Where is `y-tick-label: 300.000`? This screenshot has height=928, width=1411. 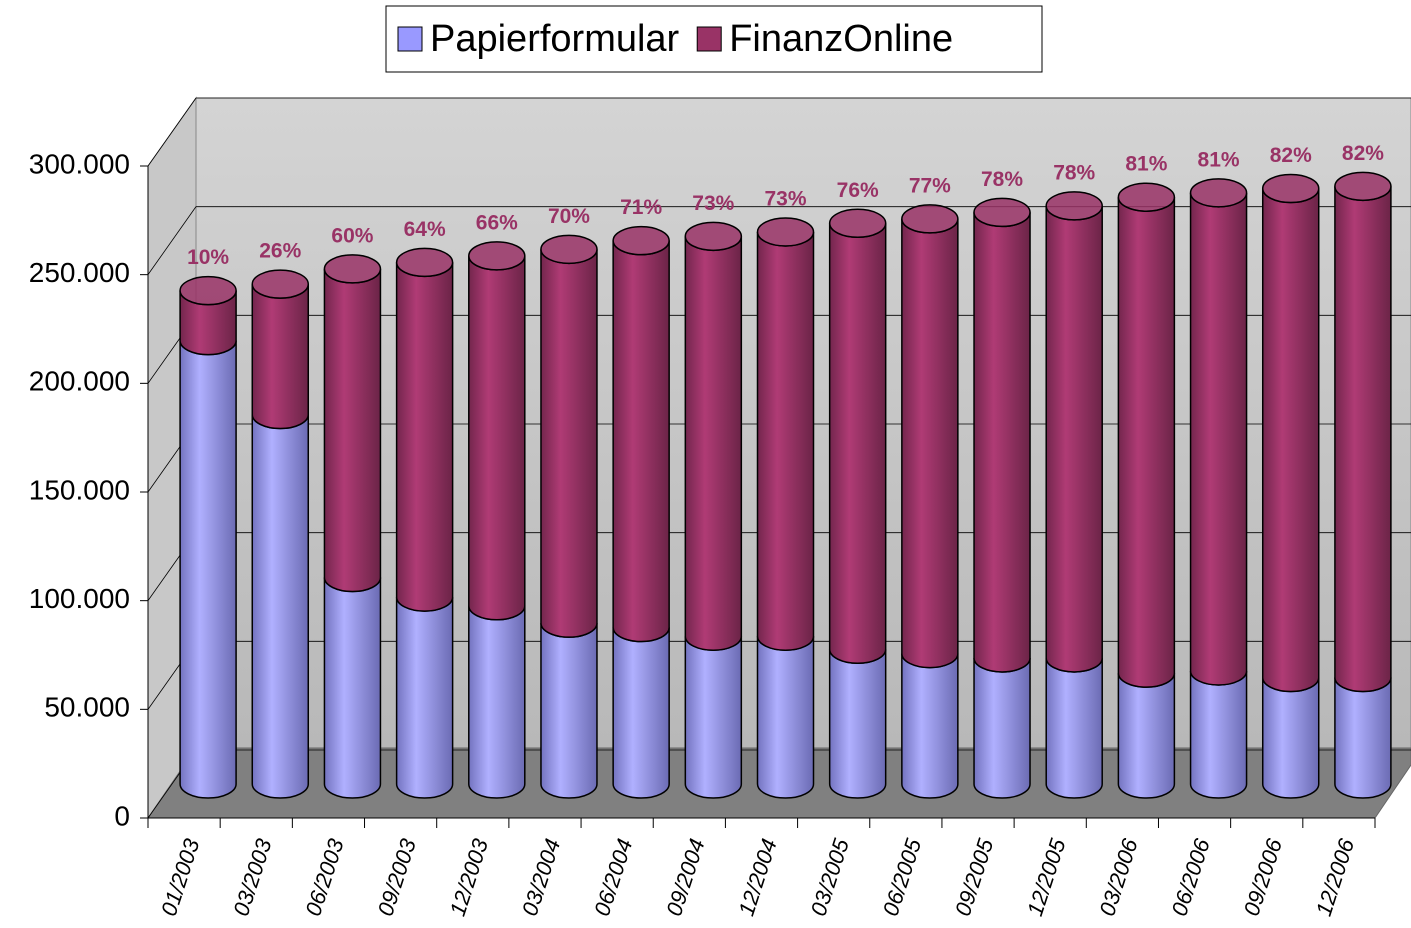 y-tick-label: 300.000 is located at coordinates (79, 163).